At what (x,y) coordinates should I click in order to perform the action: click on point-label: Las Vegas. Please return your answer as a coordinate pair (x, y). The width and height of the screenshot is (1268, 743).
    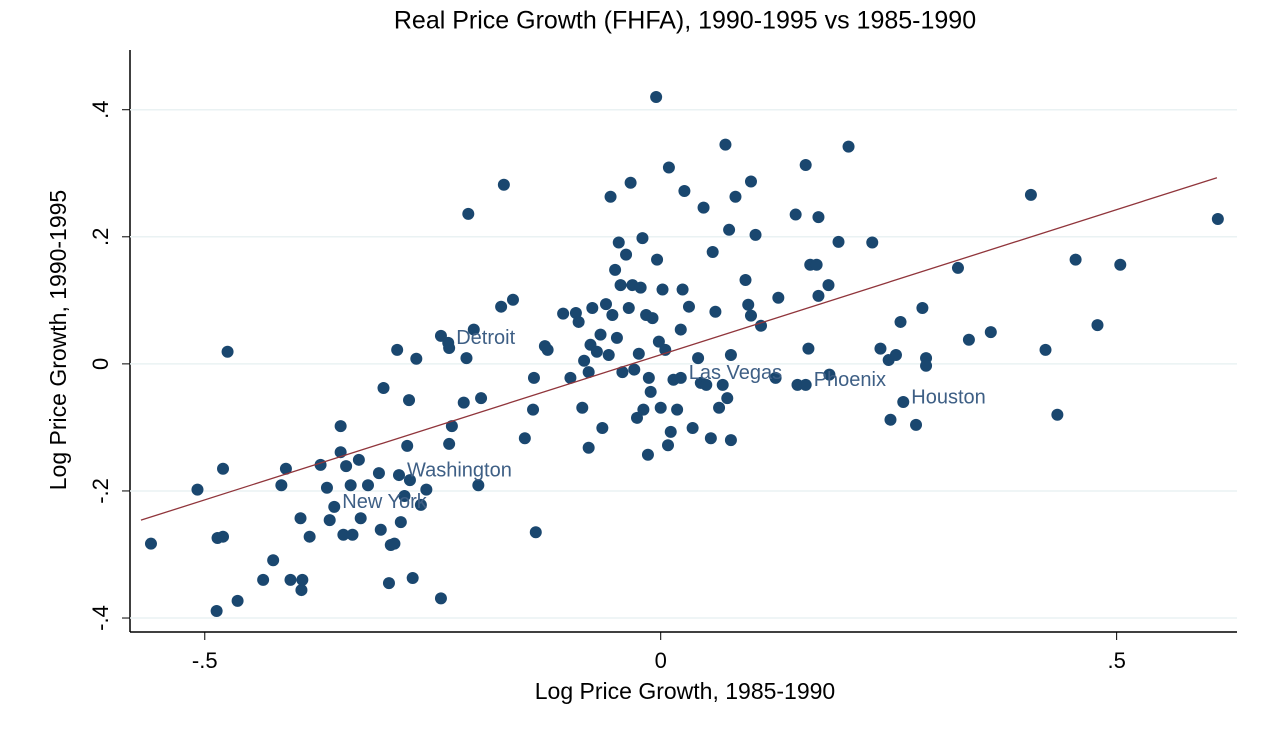
    Looking at the image, I should click on (735, 373).